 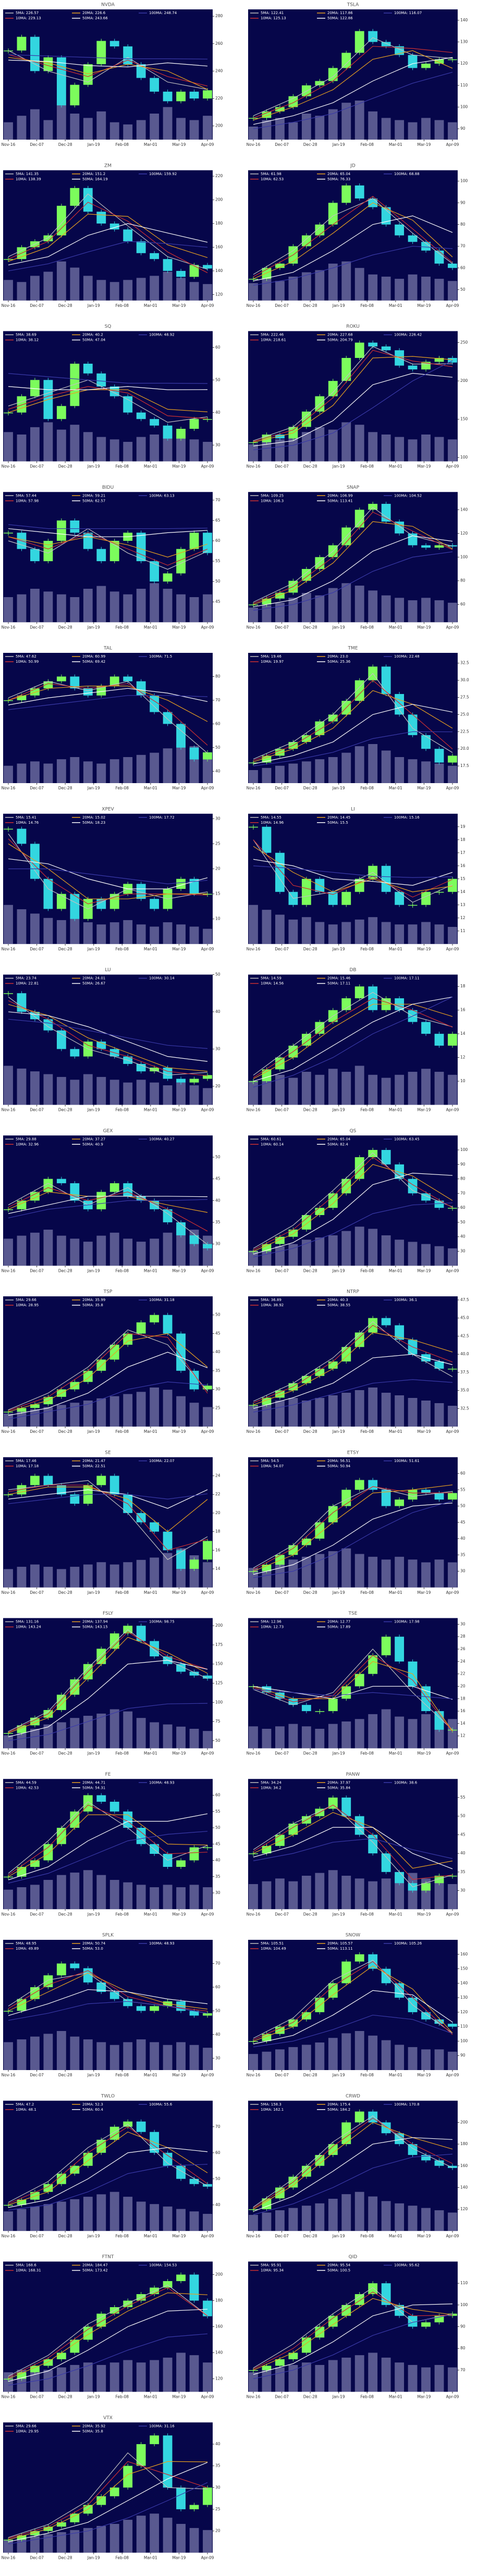 What do you see at coordinates (219, 223) in the screenshot?
I see `y-tick-label: 180` at bounding box center [219, 223].